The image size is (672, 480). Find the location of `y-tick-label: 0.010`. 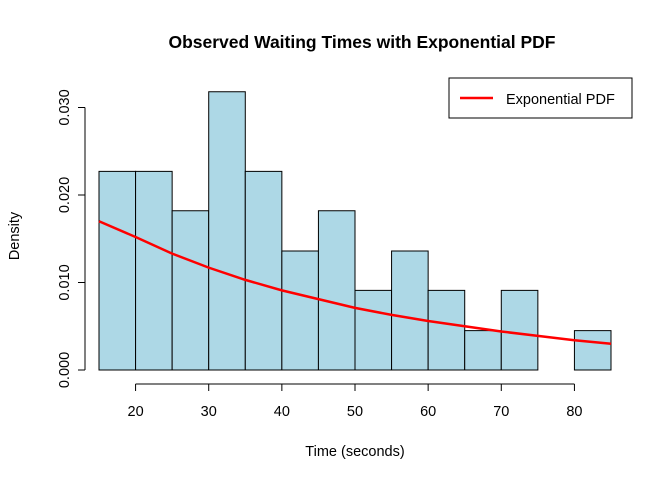

y-tick-label: 0.010 is located at coordinates (65, 282).